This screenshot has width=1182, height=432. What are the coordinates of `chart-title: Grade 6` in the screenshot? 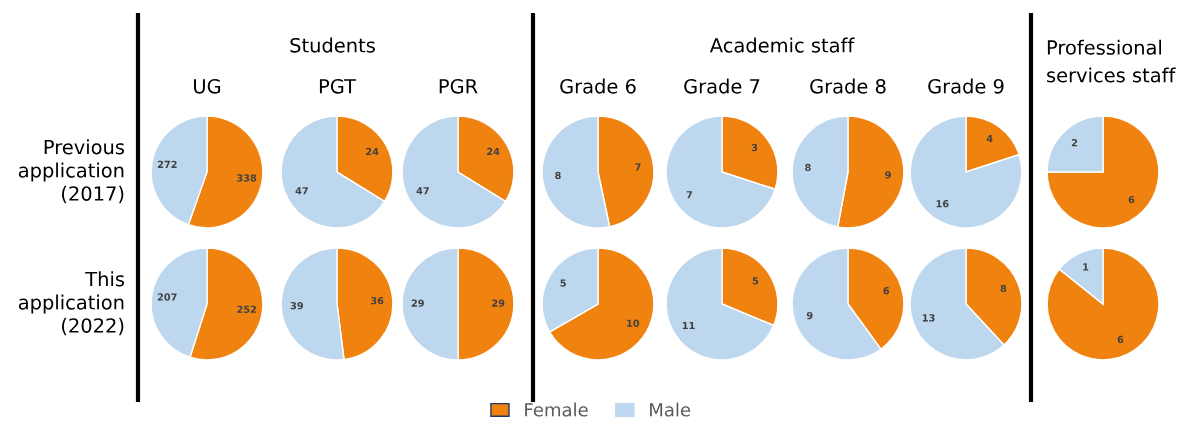 It's located at (598, 86).